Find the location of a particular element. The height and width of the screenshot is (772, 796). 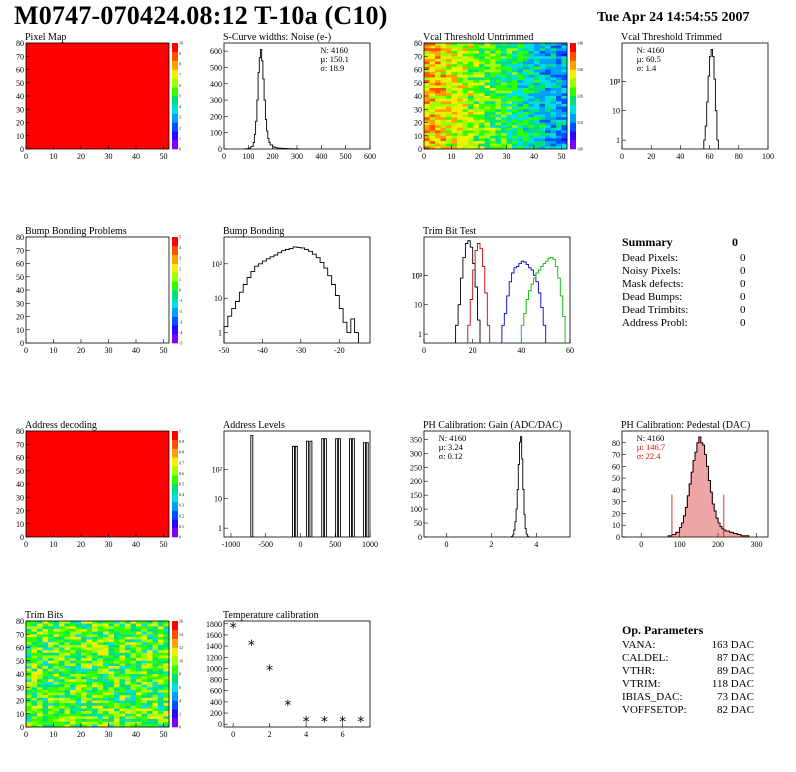

colorbar-tick-label: 0.6 is located at coordinates (181, 473).